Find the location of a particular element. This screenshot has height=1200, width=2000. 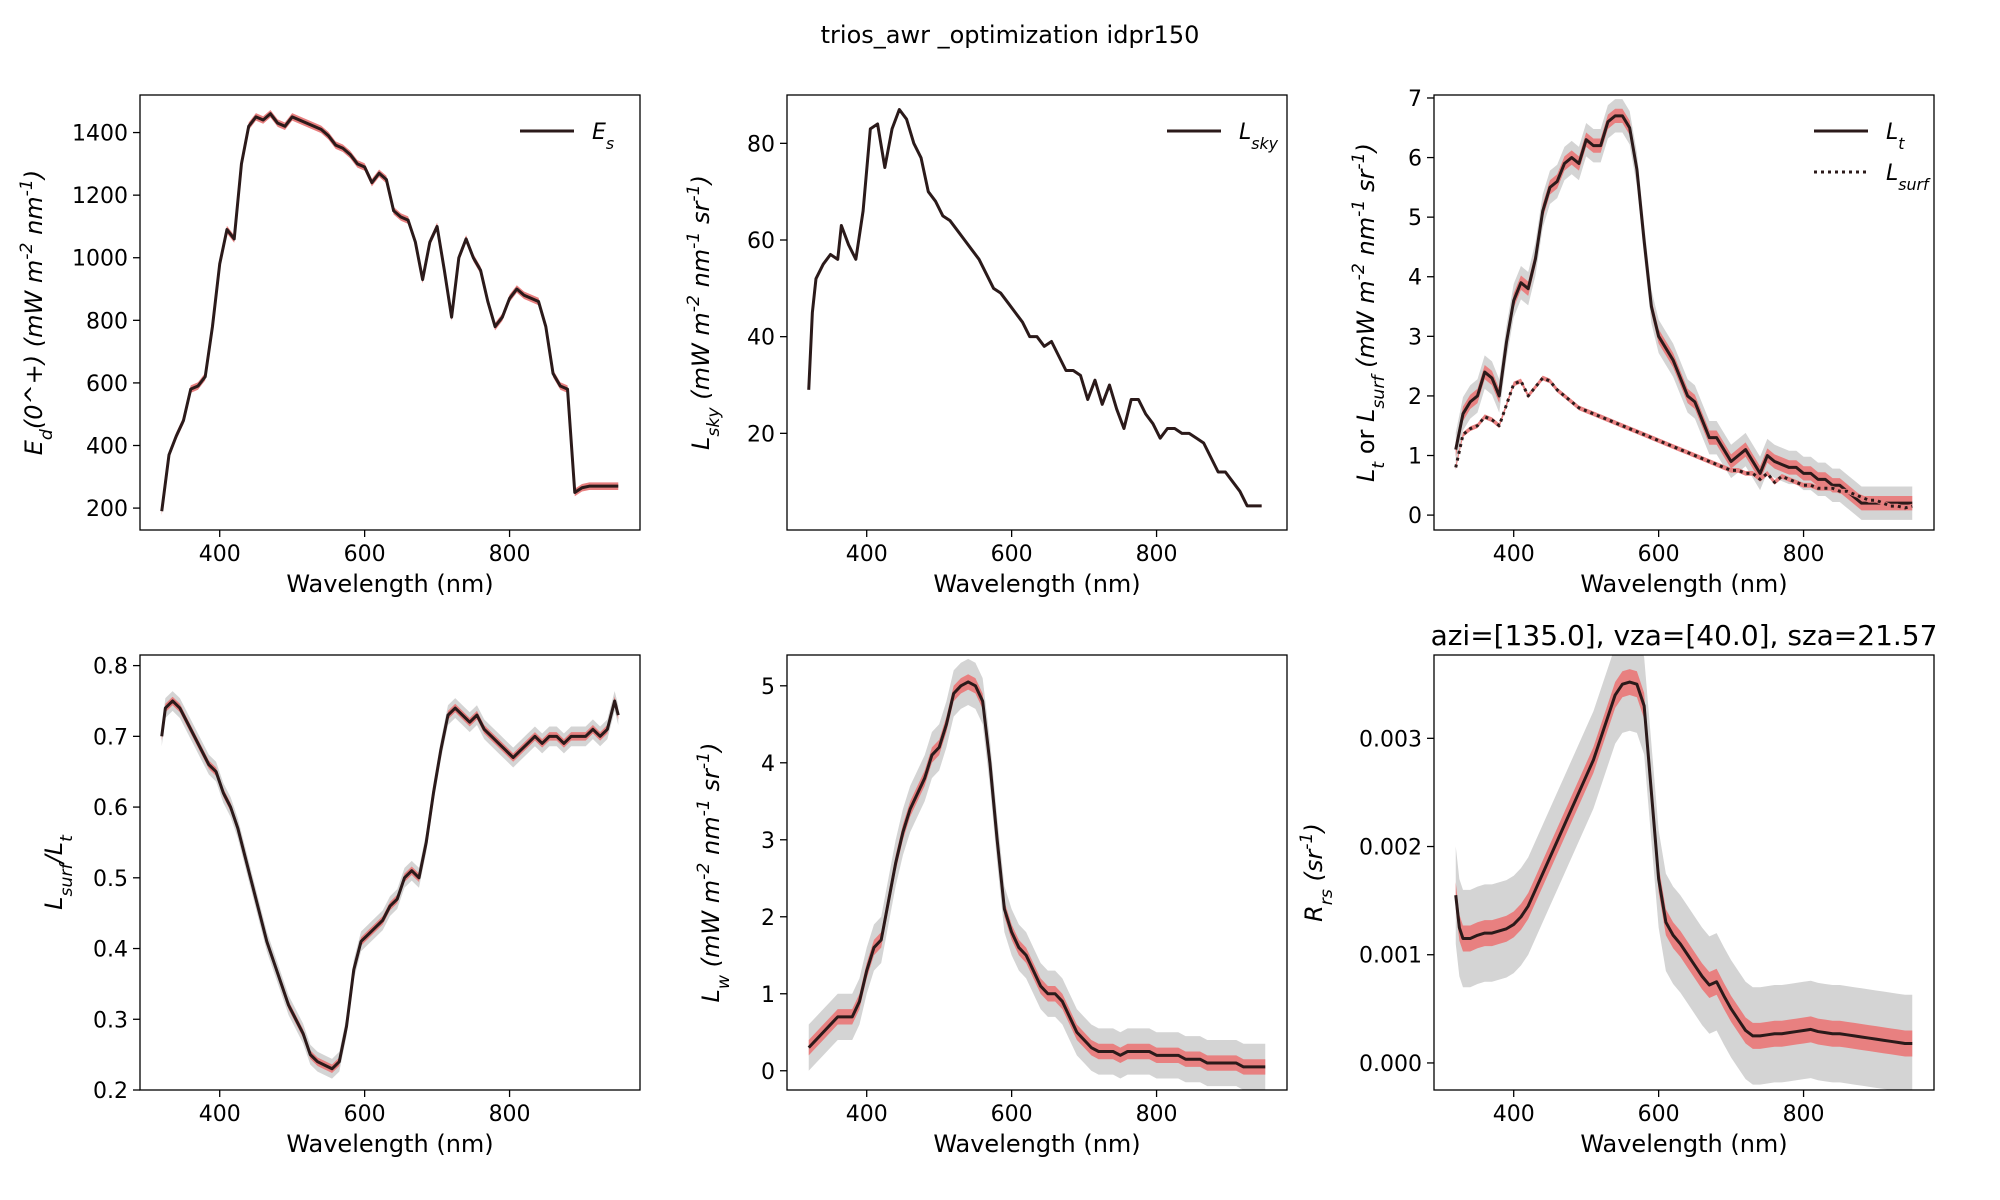

y-tick-label: 800 is located at coordinates (107, 321).